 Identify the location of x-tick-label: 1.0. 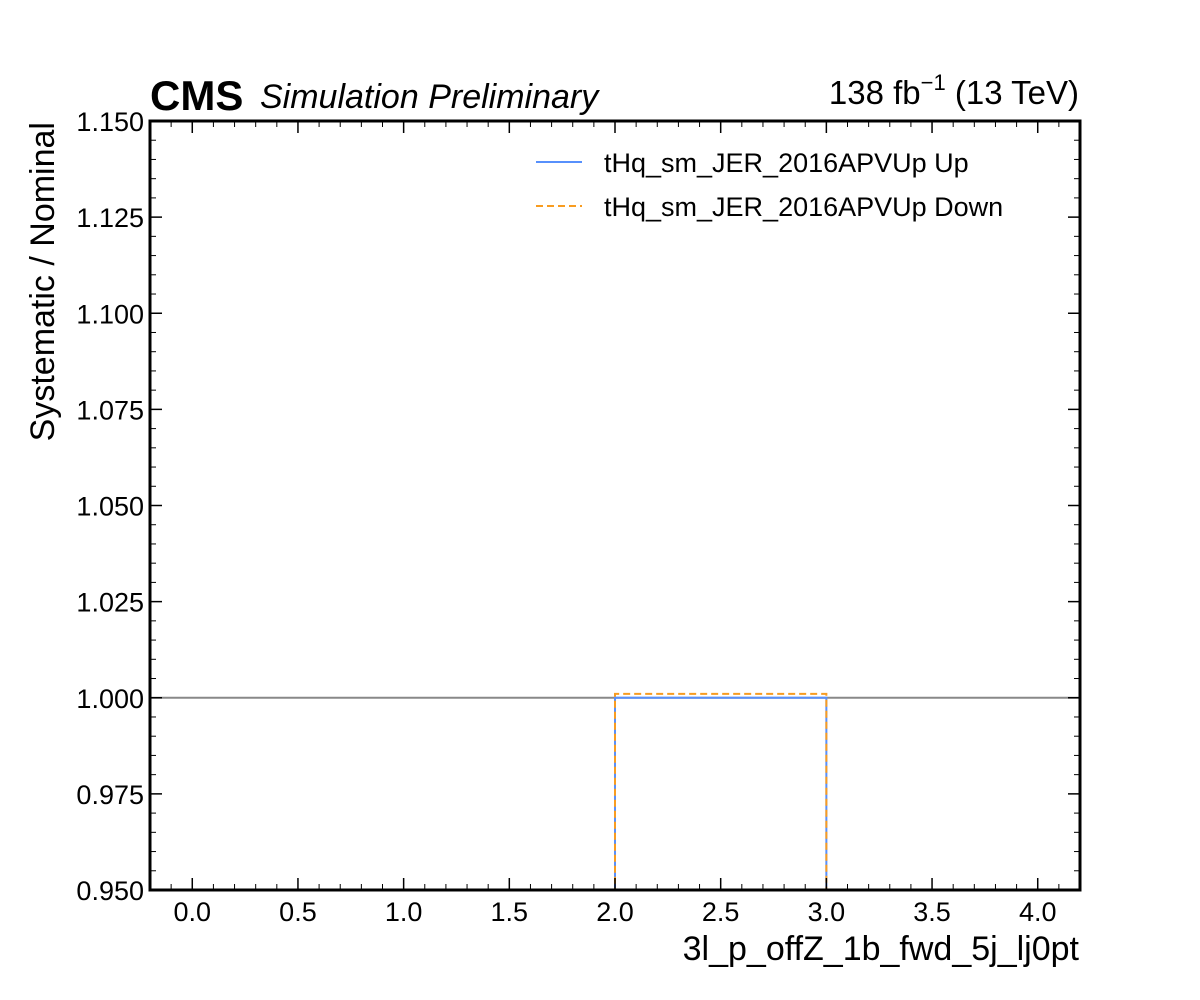
(404, 912).